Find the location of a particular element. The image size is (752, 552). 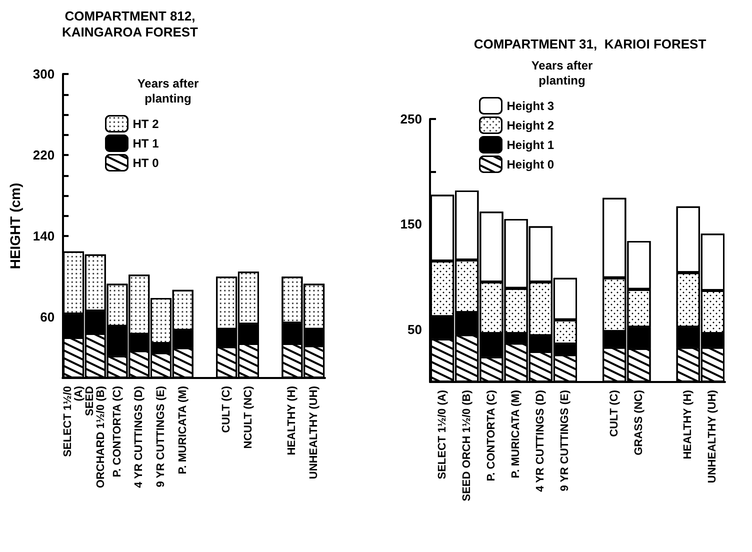

chart-title: COMPARTMENT 31, KARIOI FOREST is located at coordinates (590, 44).